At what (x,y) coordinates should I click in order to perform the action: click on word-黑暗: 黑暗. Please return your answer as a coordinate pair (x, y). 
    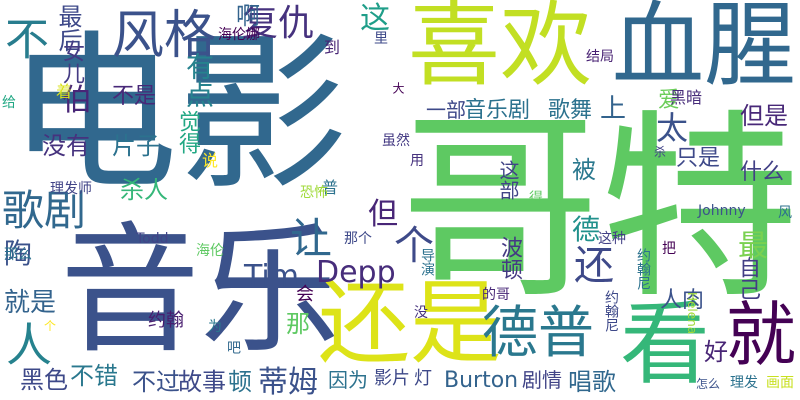
    Looking at the image, I should click on (686, 97).